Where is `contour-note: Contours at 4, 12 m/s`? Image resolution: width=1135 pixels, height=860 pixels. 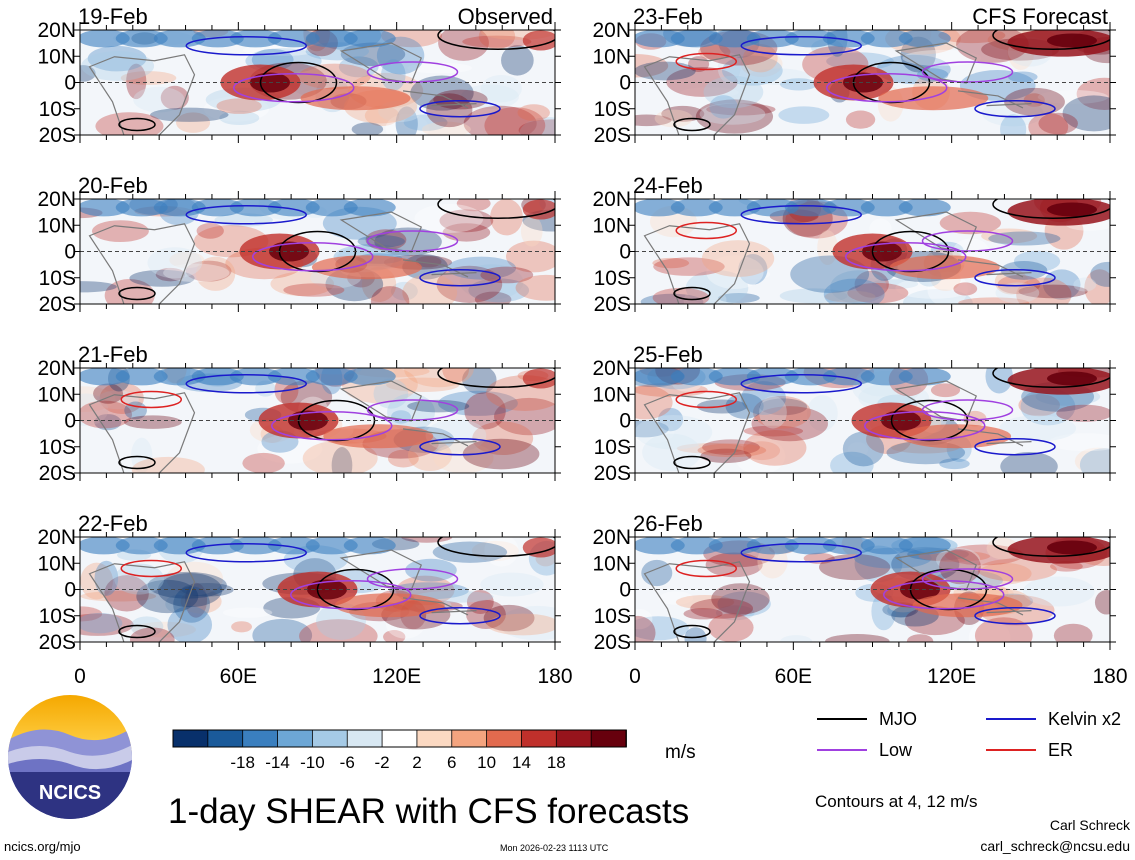
contour-note: Contours at 4, 12 m/s is located at coordinates (896, 801).